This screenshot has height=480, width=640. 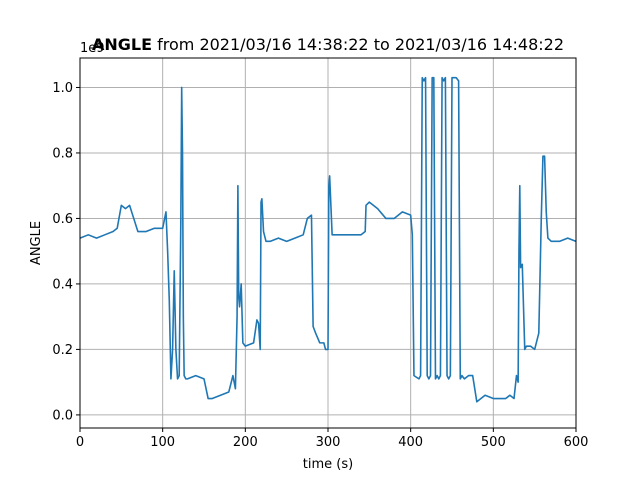 What do you see at coordinates (410, 442) in the screenshot?
I see `x-tick-label: 400` at bounding box center [410, 442].